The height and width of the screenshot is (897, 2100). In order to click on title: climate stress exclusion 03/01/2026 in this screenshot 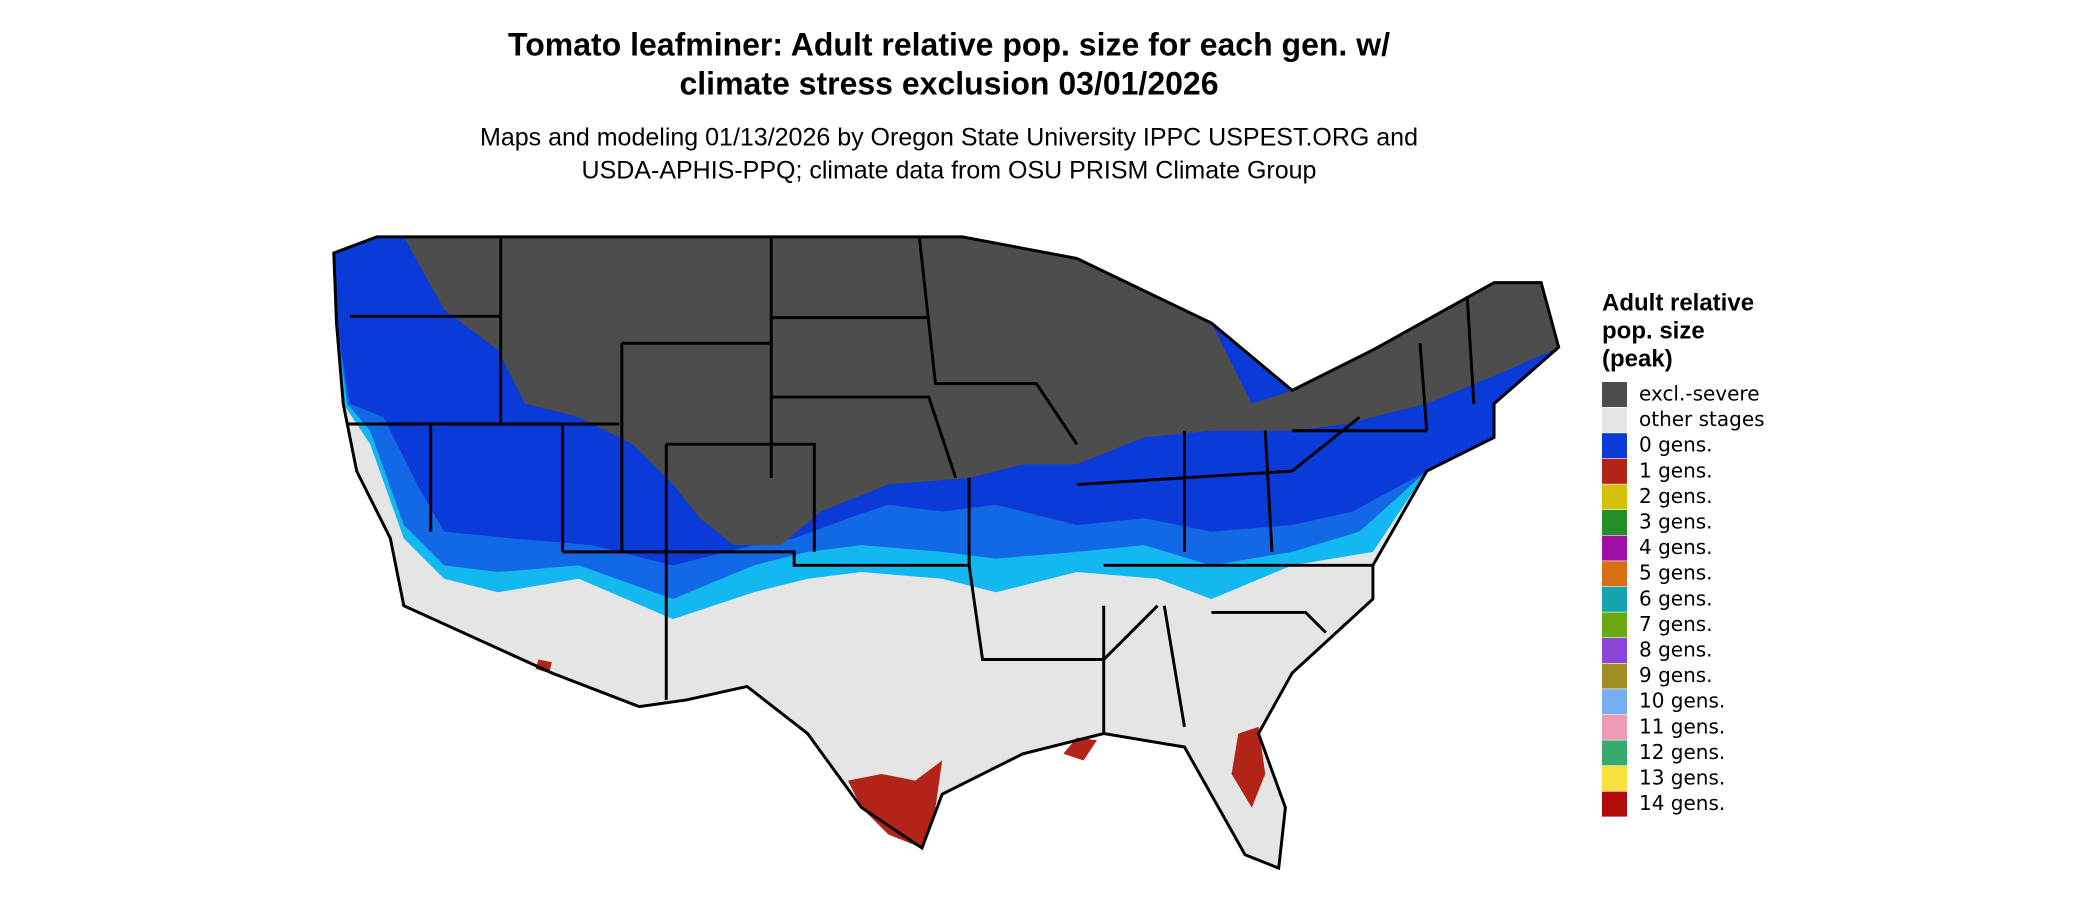, I will do `click(948, 83)`.